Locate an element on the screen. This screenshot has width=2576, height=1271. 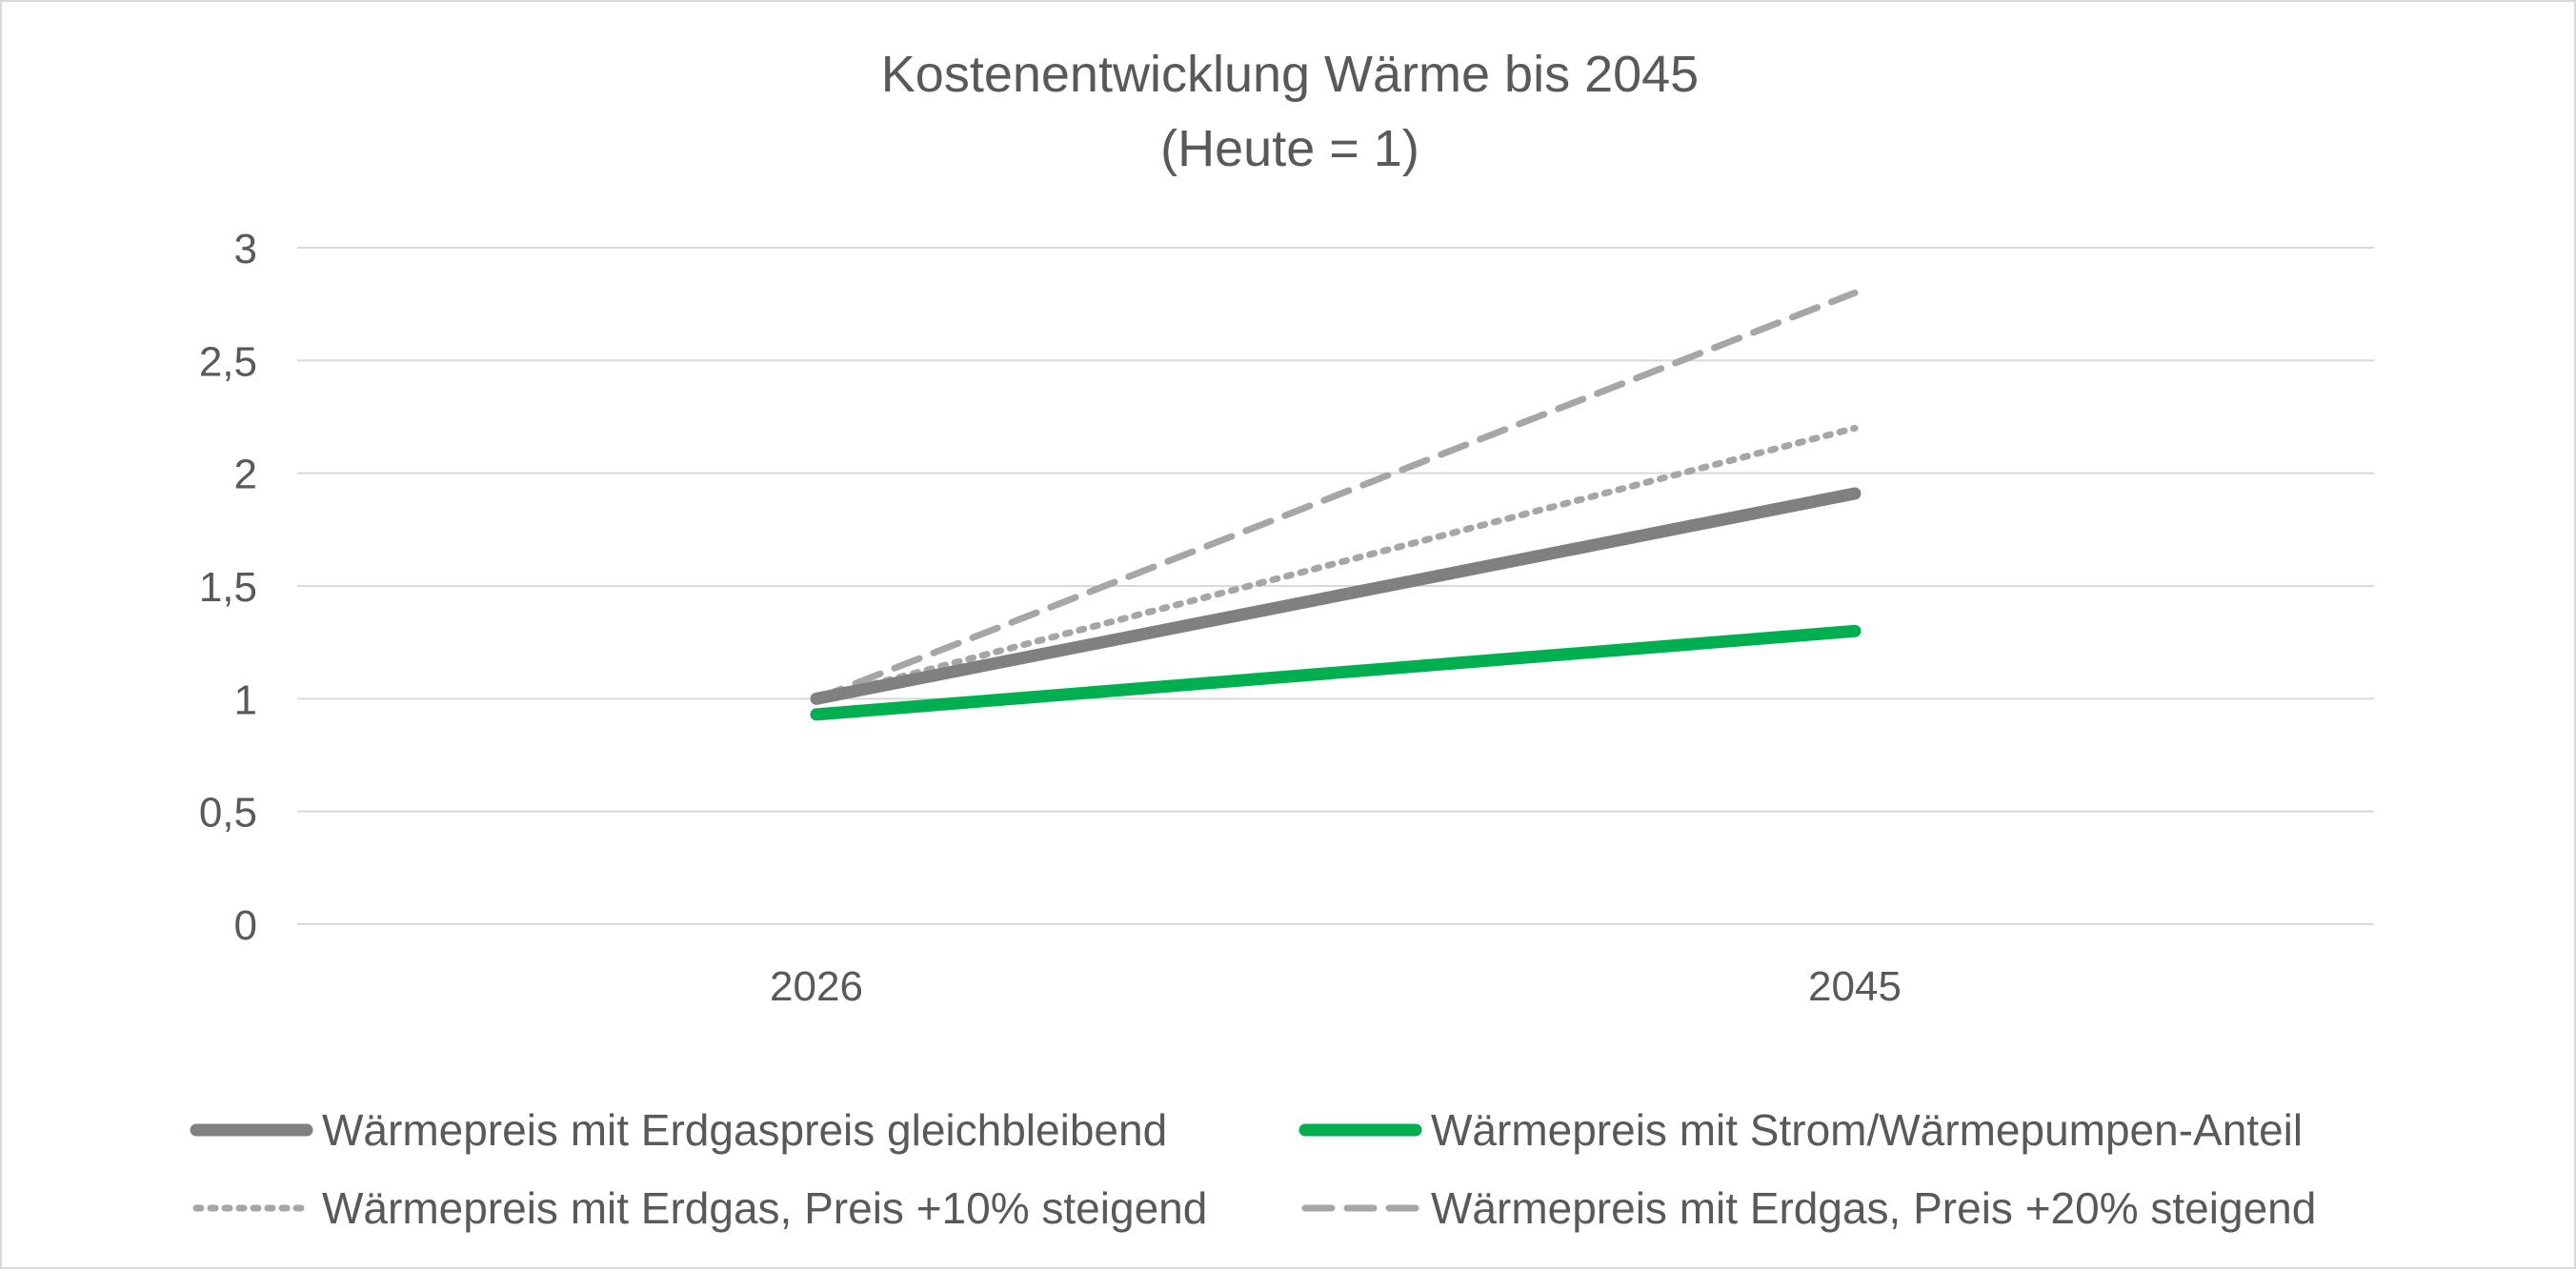
y-axis-ticks: 0 0,5 1 1,5 2 2,5 3 is located at coordinates (228, 587).